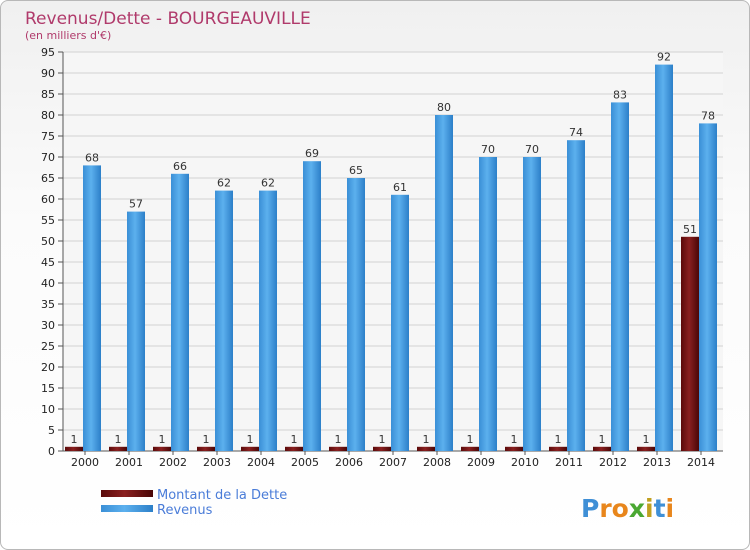  Describe the element at coordinates (48, 346) in the screenshot. I see `y-tick-label: 25` at that location.